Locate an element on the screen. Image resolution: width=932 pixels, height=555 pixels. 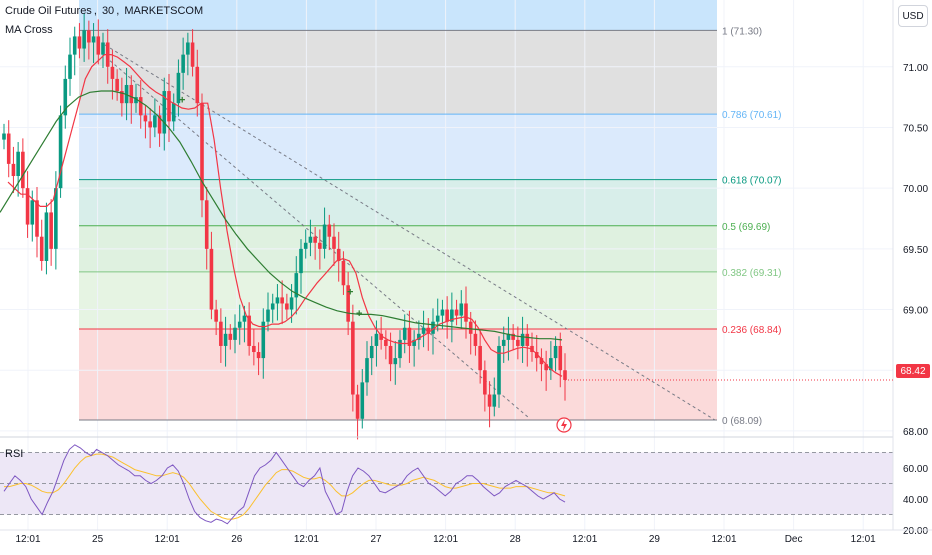
fib-zone-top is located at coordinates (398, 15).